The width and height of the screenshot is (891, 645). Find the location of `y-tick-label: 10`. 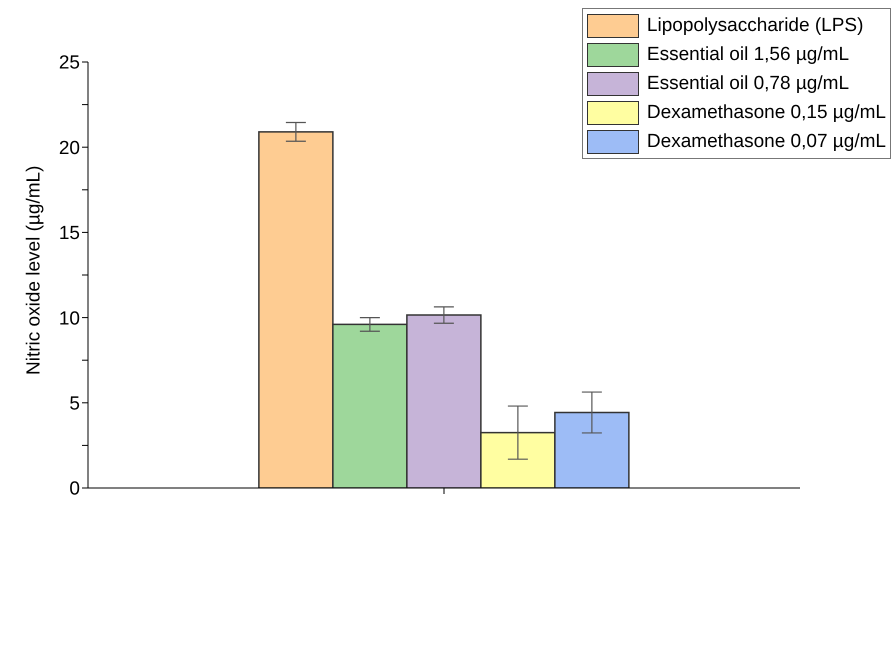

y-tick-label: 10 is located at coordinates (69, 319).